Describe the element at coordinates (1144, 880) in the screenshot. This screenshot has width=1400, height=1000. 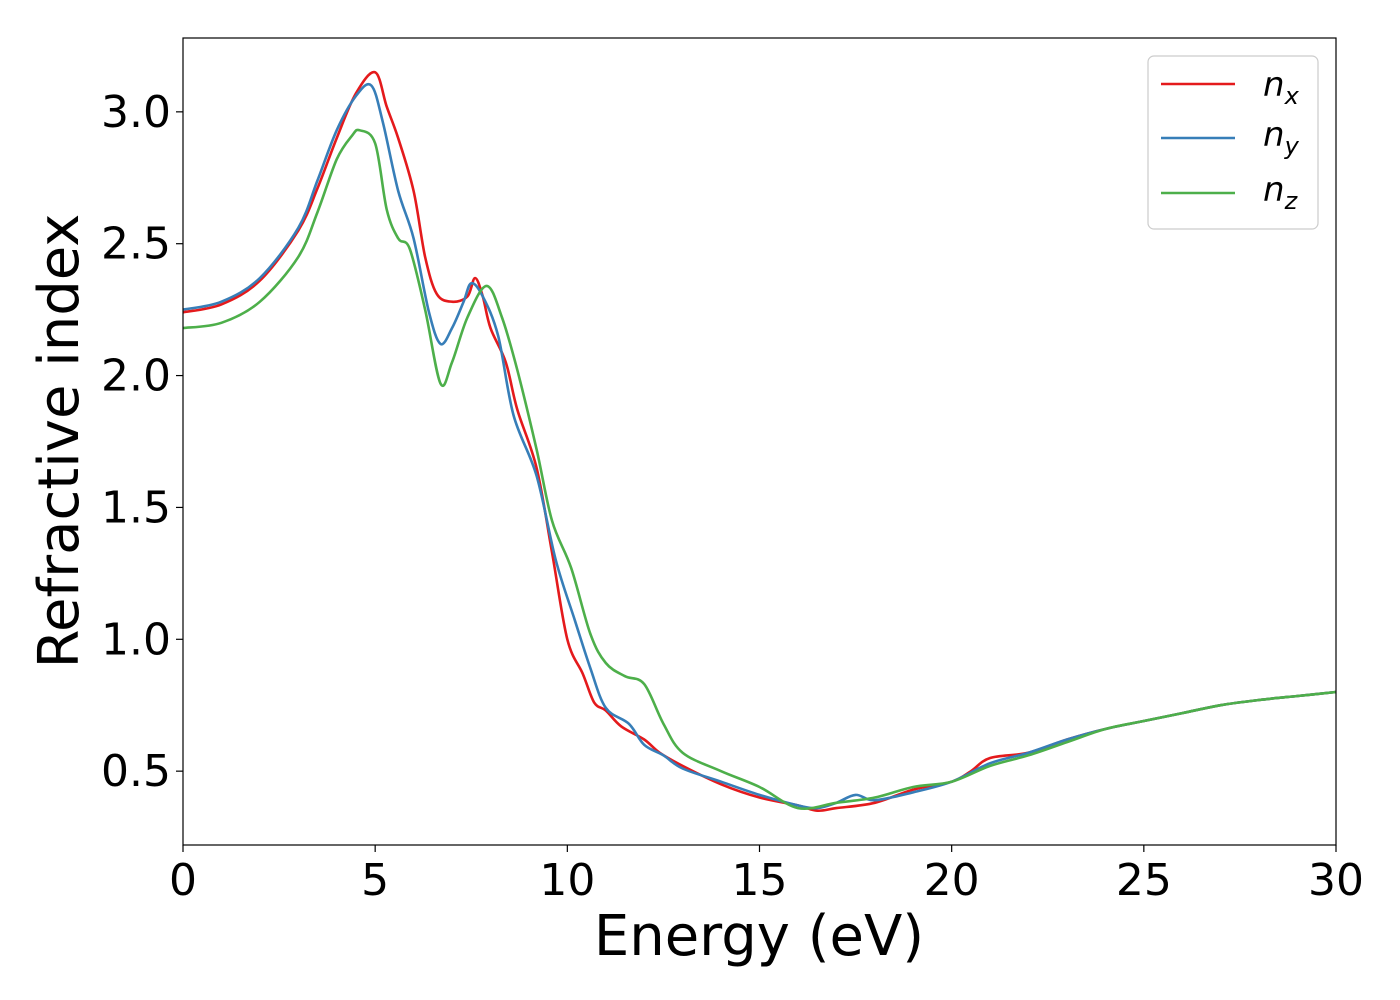
I see `x-tick-label: 25` at that location.